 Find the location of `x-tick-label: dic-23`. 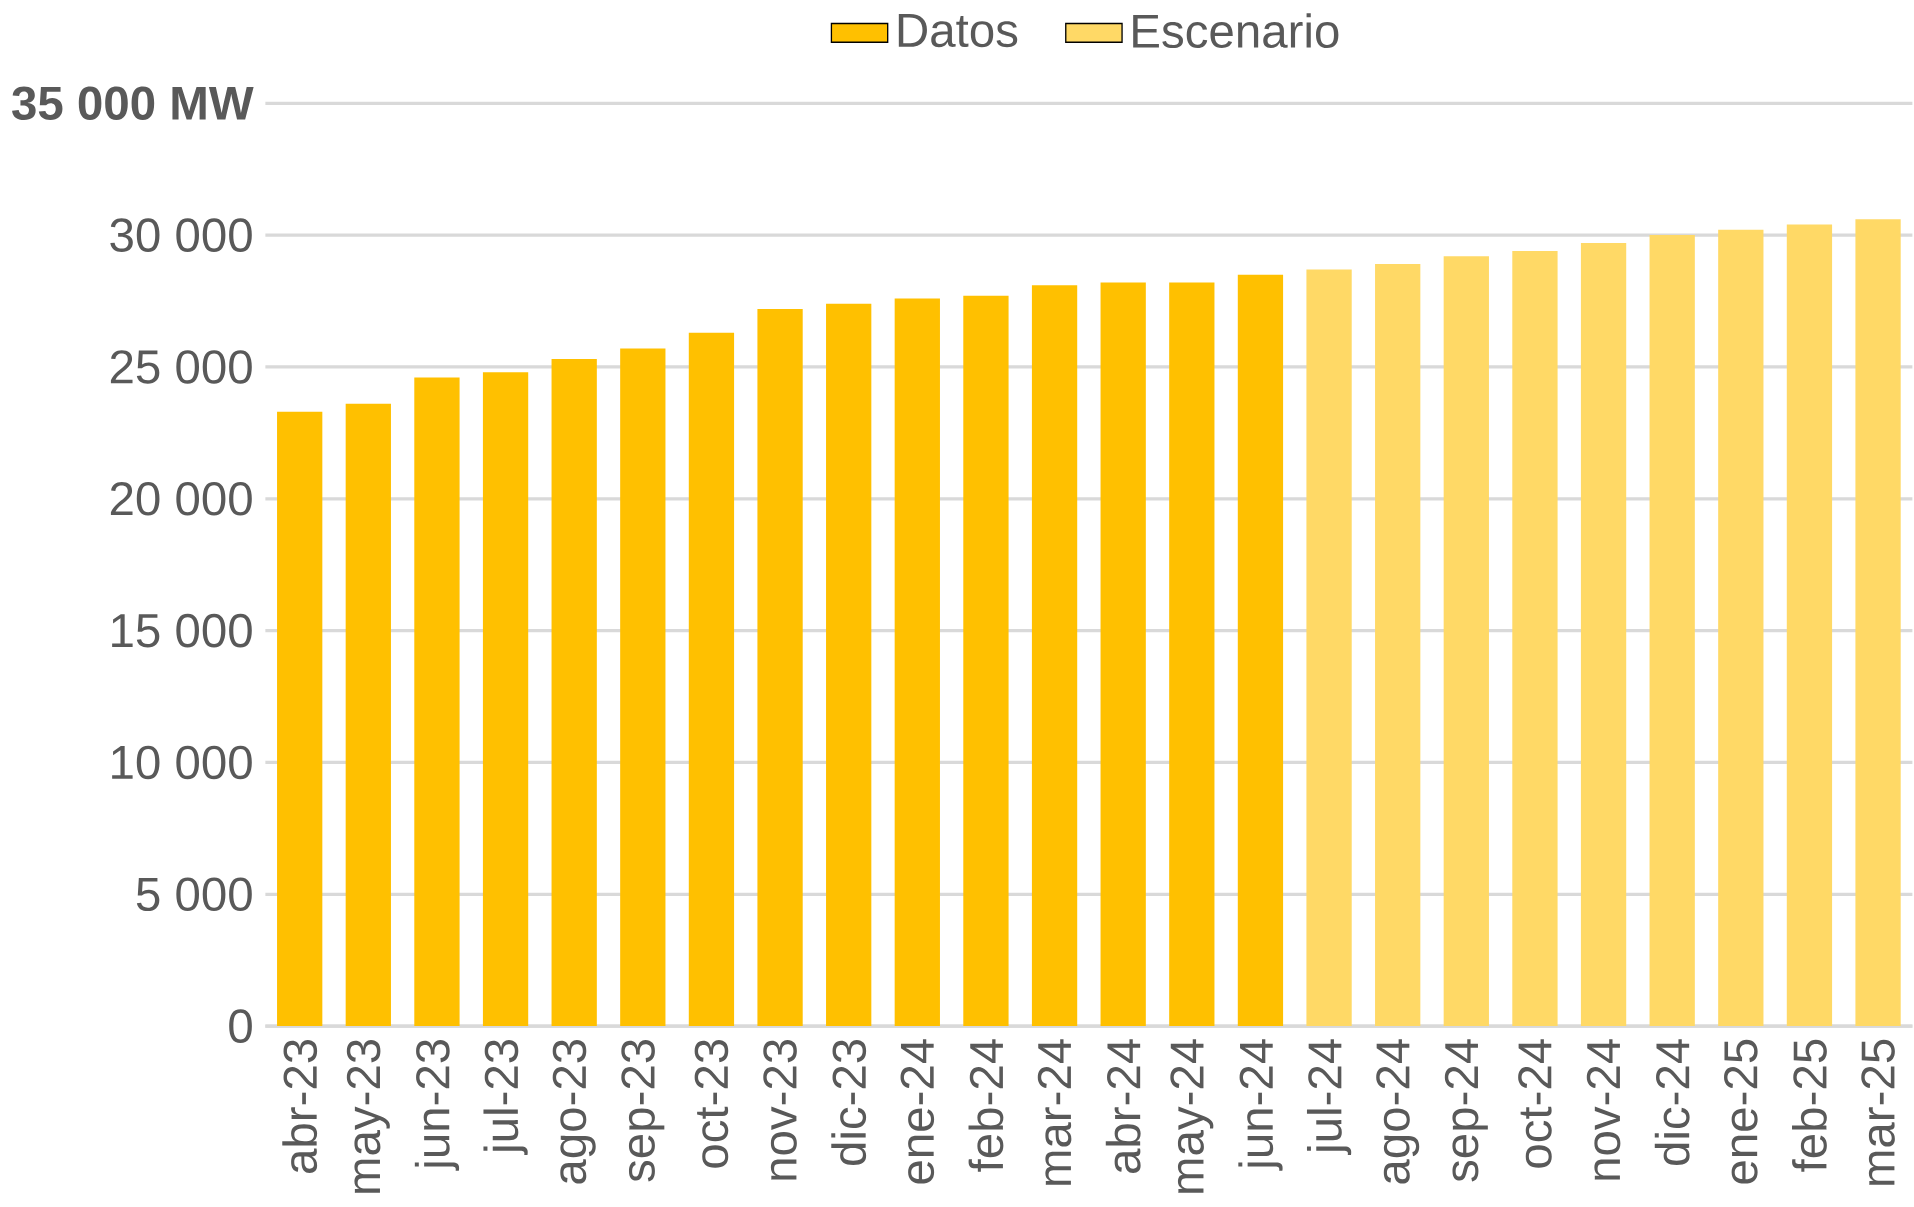

x-tick-label: dic-23 is located at coordinates (849, 1102).